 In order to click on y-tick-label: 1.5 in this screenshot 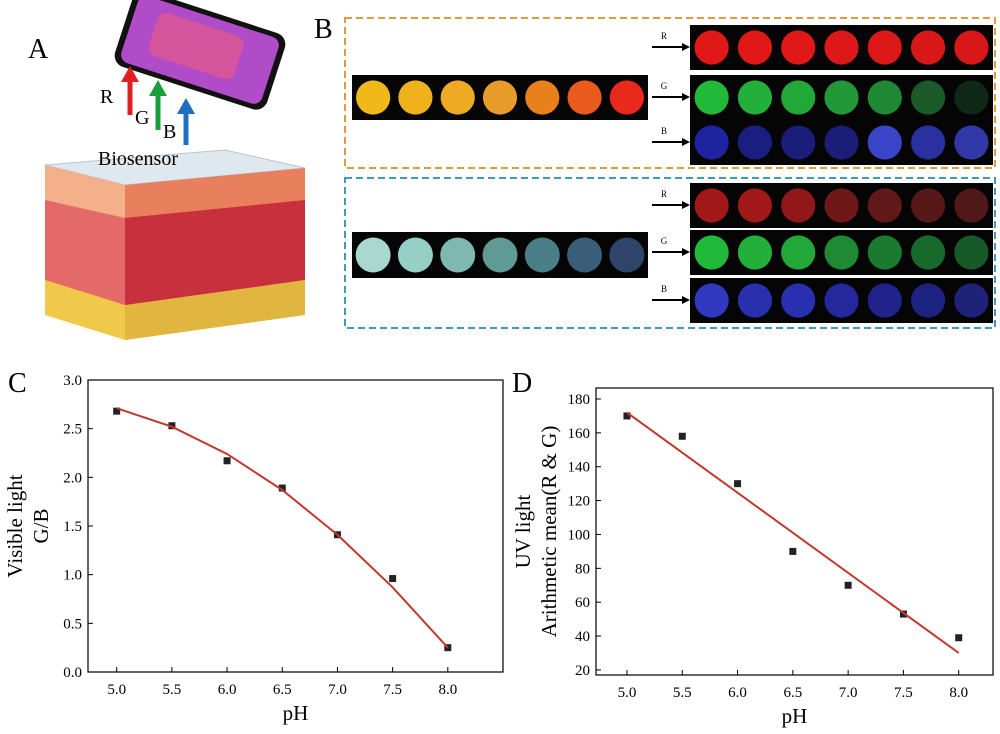, I will do `click(72, 527)`.